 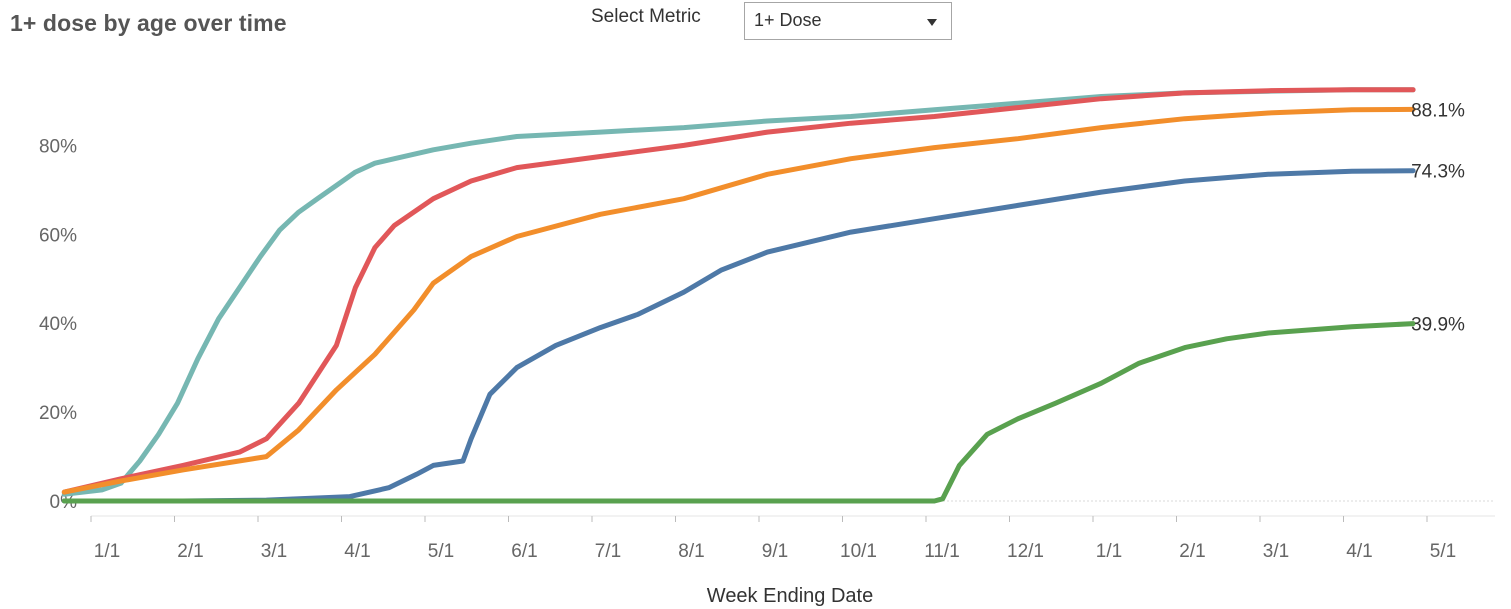 What do you see at coordinates (646, 16) in the screenshot?
I see `select-metric-label: Select Metric` at bounding box center [646, 16].